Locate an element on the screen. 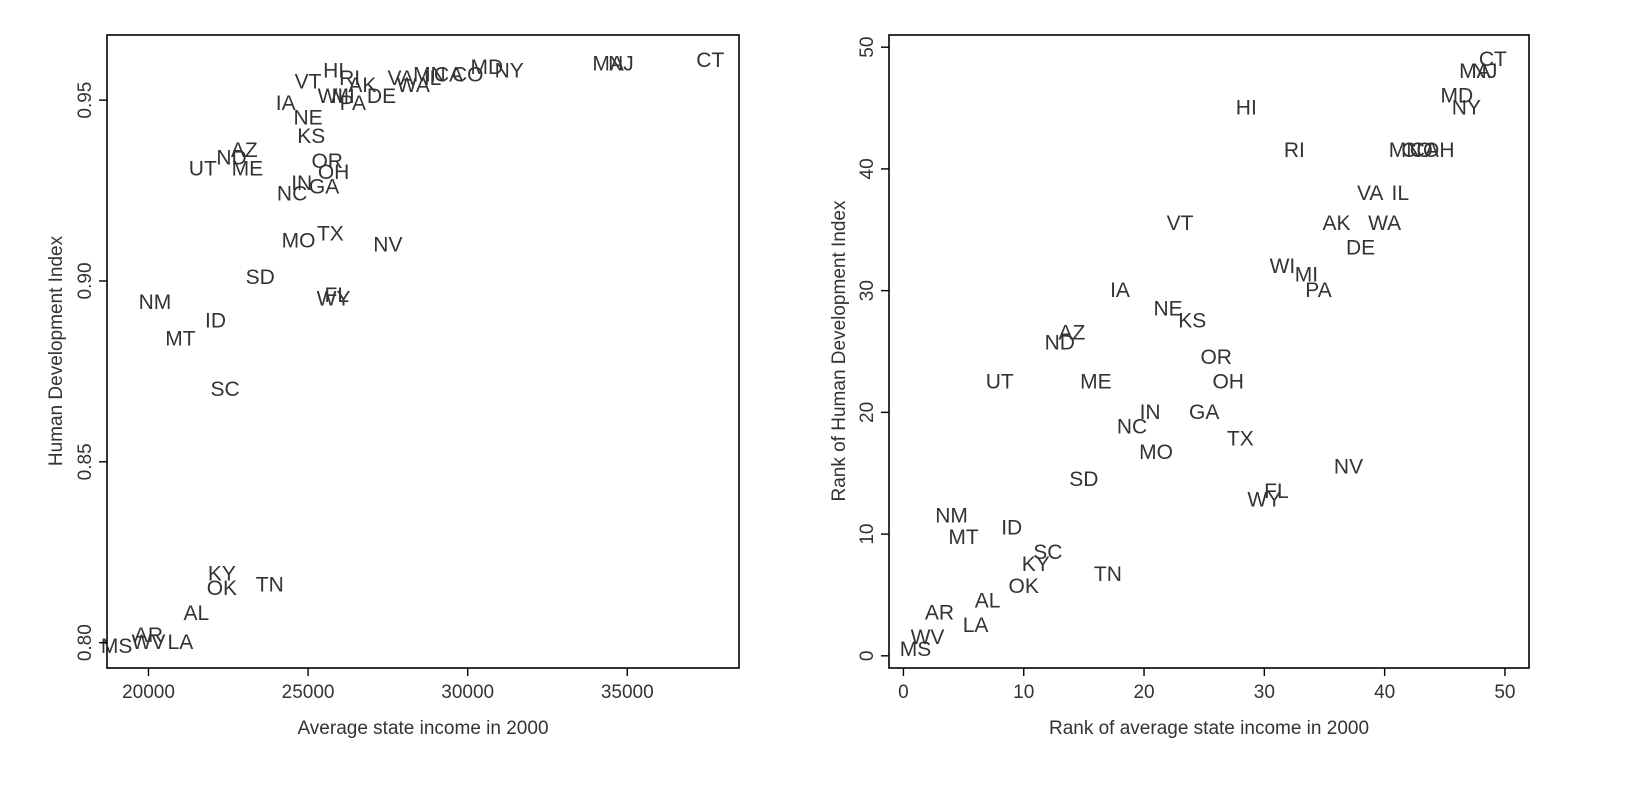 This screenshot has width=1632, height=803. data-point-wy: WY is located at coordinates (334, 299).